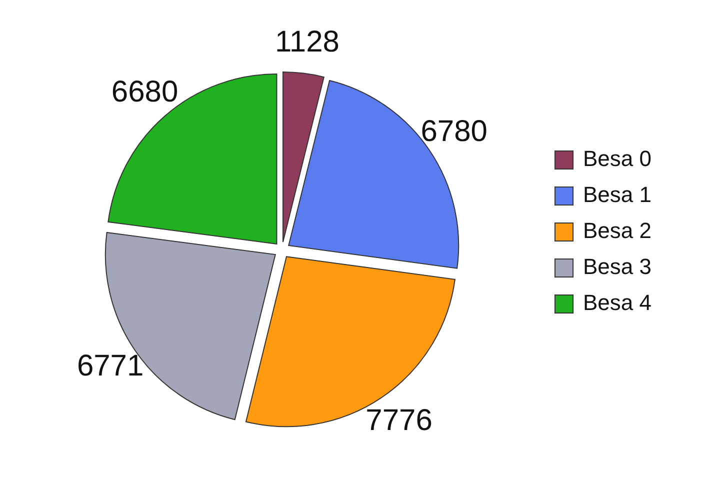 The height and width of the screenshot is (484, 718). I want to click on data-label: 6780, so click(454, 131).